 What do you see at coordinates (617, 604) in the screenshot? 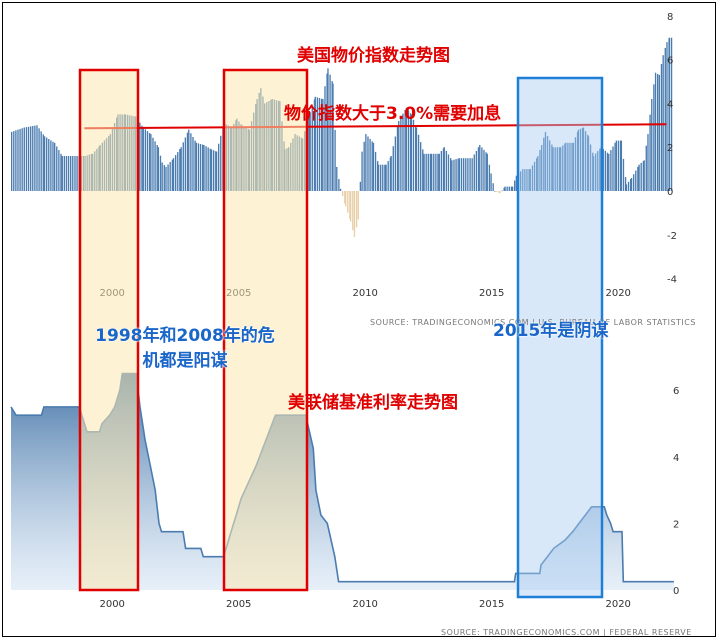
I see `rate-x-tick: 2020` at bounding box center [617, 604].